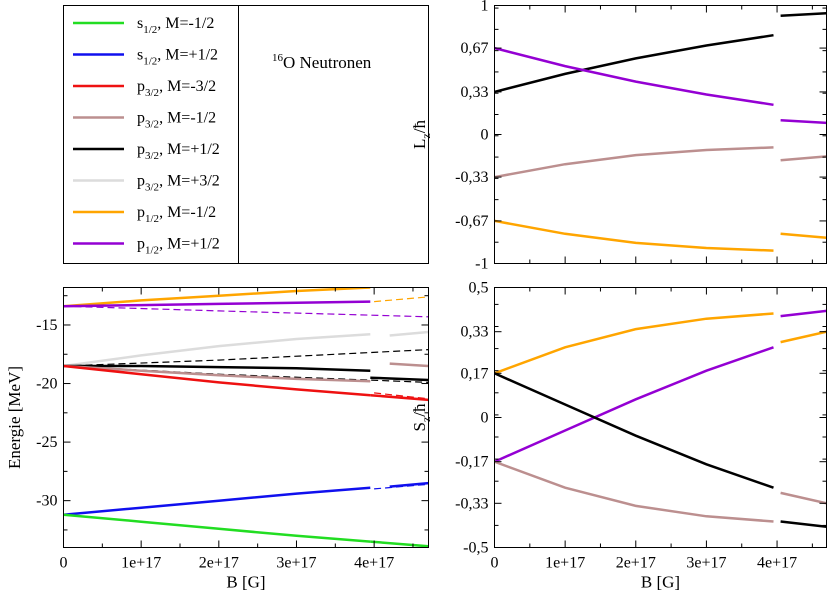 Image resolution: width=830 pixels, height=595 pixels. Describe the element at coordinates (178, 183) in the screenshot. I see `legend-label: p3/2, M=+3/2` at that location.